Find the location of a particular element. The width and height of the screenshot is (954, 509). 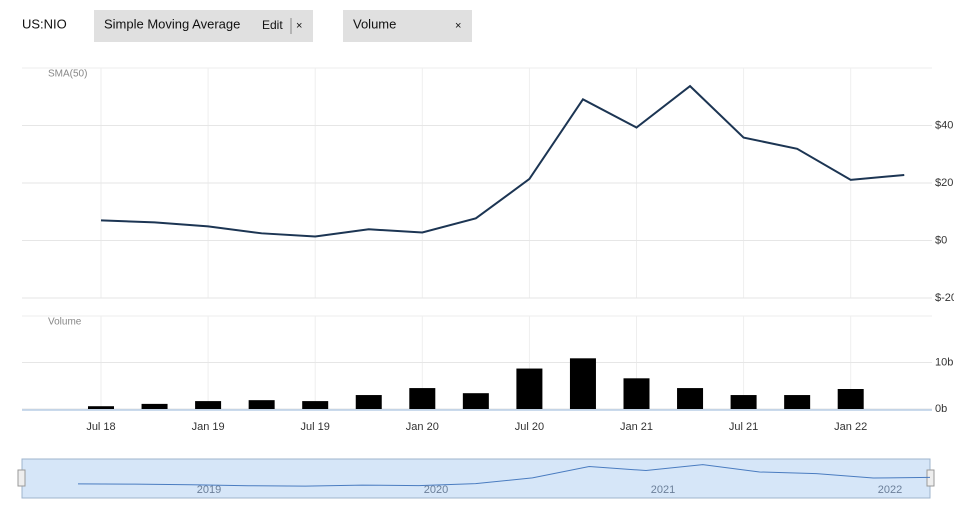

sma-chip: Simple Moving Average Edit × is located at coordinates (203, 26).